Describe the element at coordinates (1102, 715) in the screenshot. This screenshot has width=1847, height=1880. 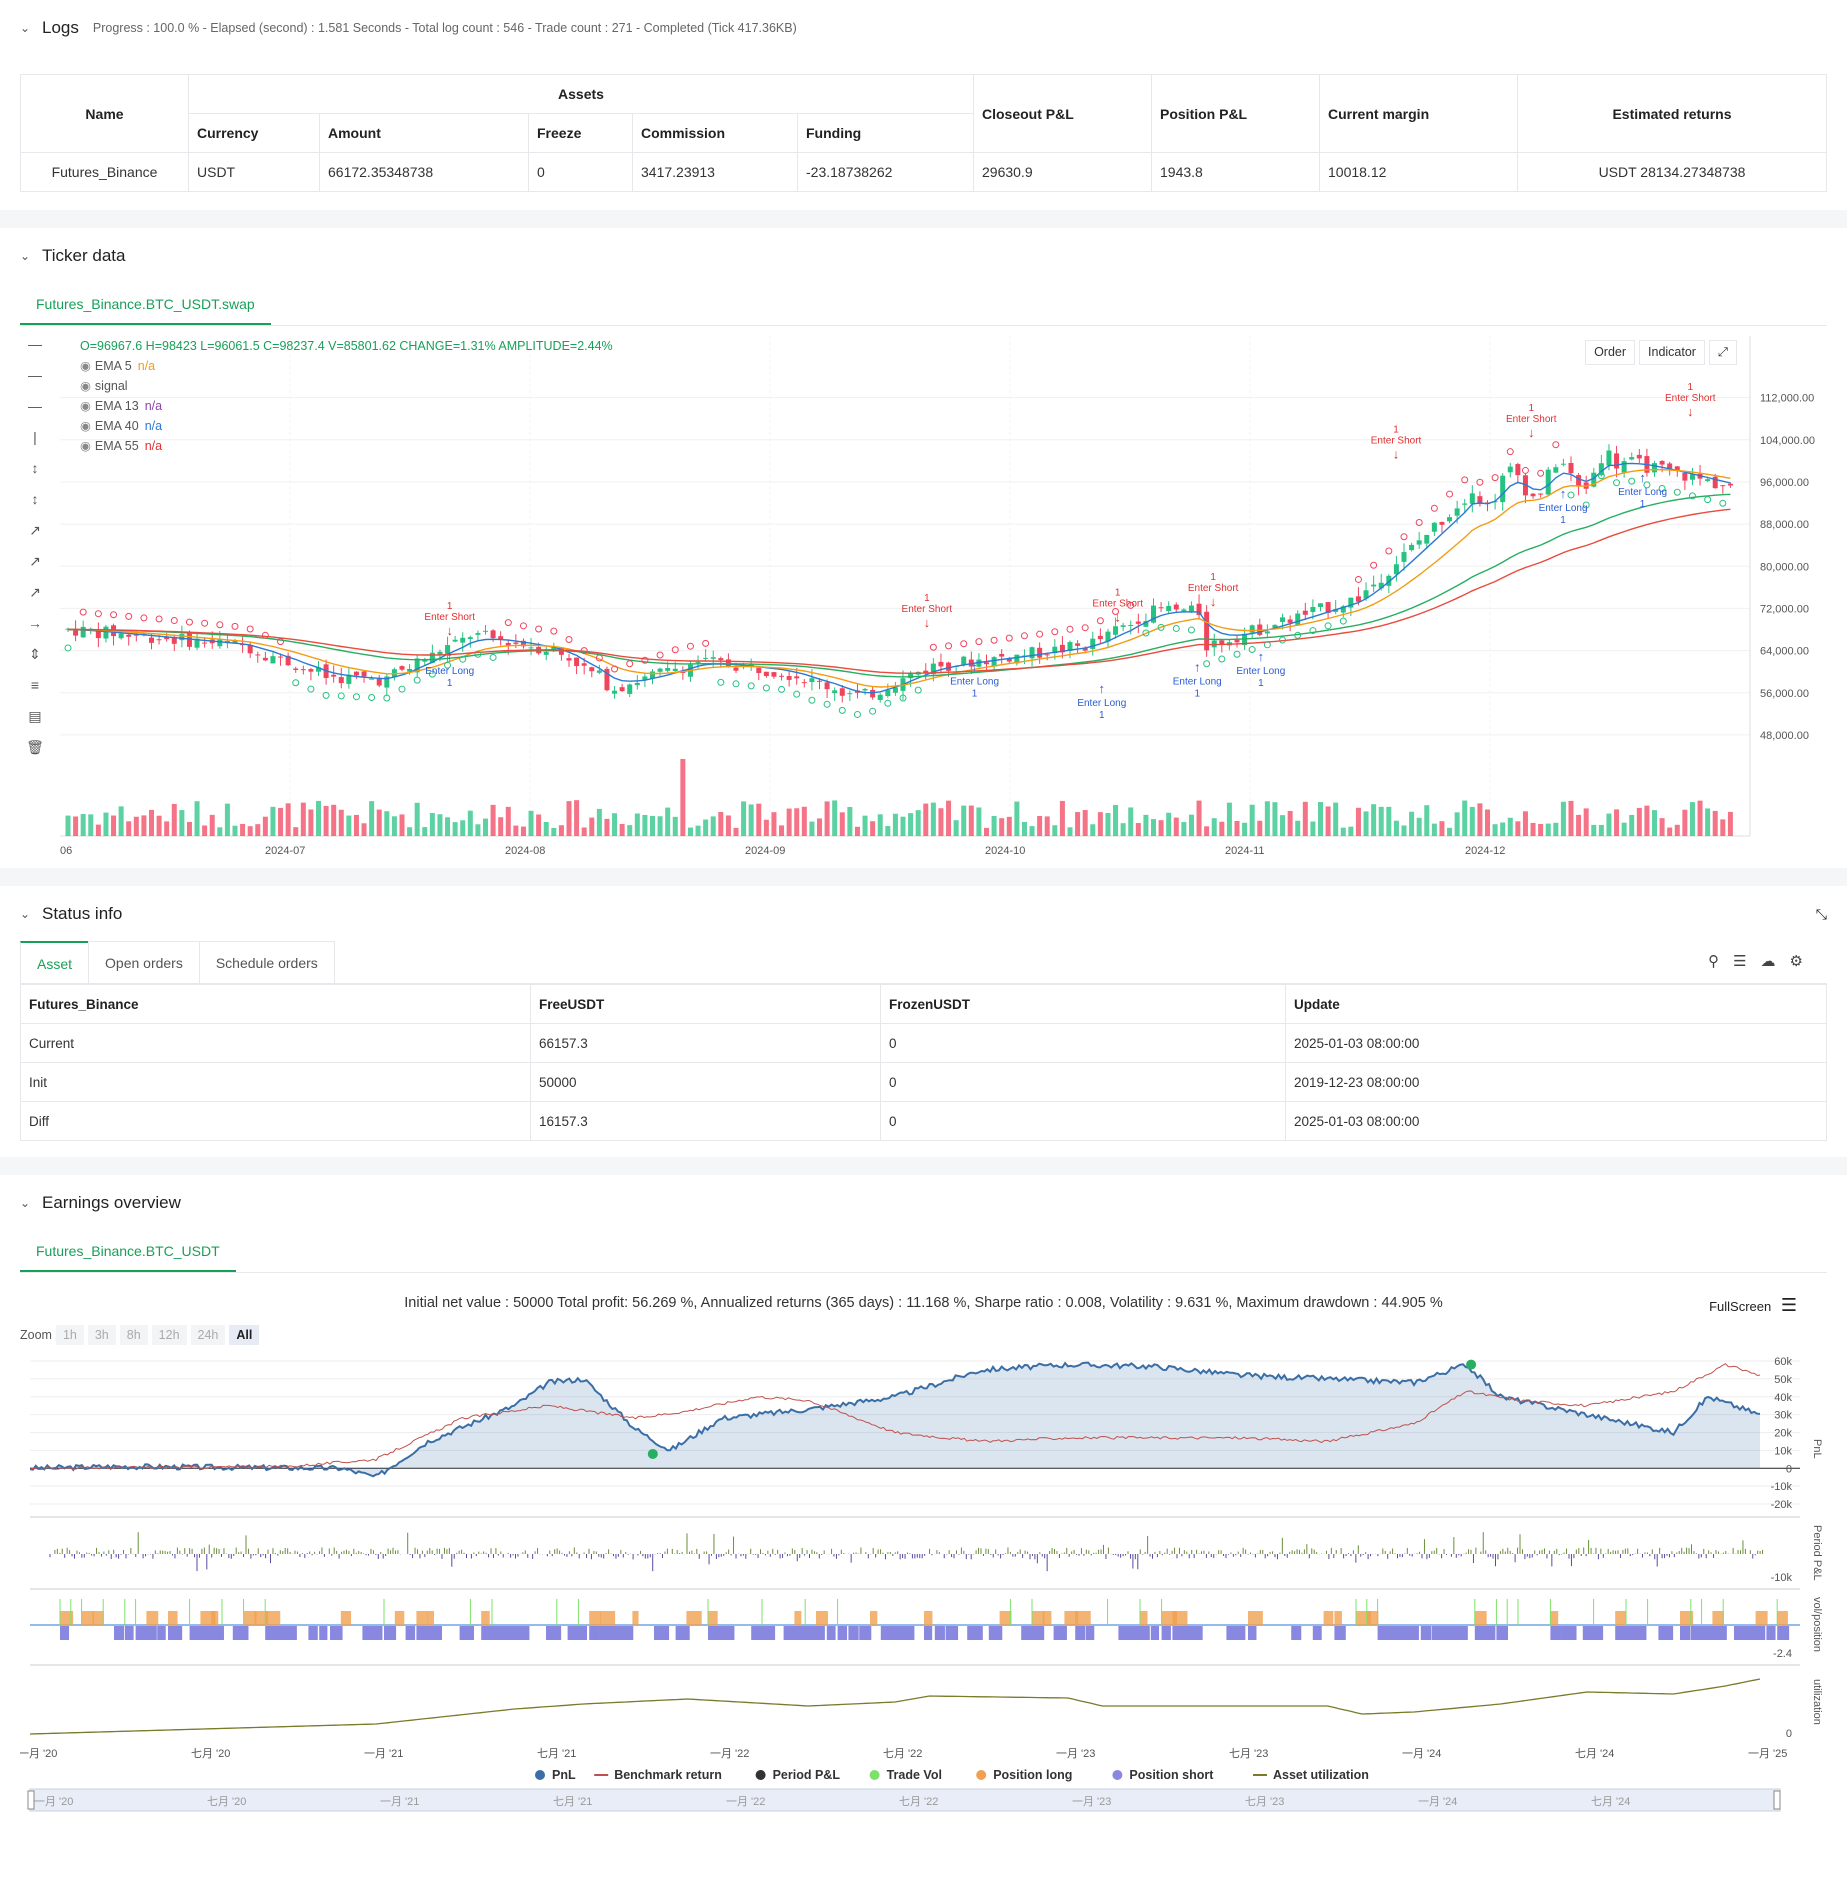
I see `long-qty: 1` at that location.